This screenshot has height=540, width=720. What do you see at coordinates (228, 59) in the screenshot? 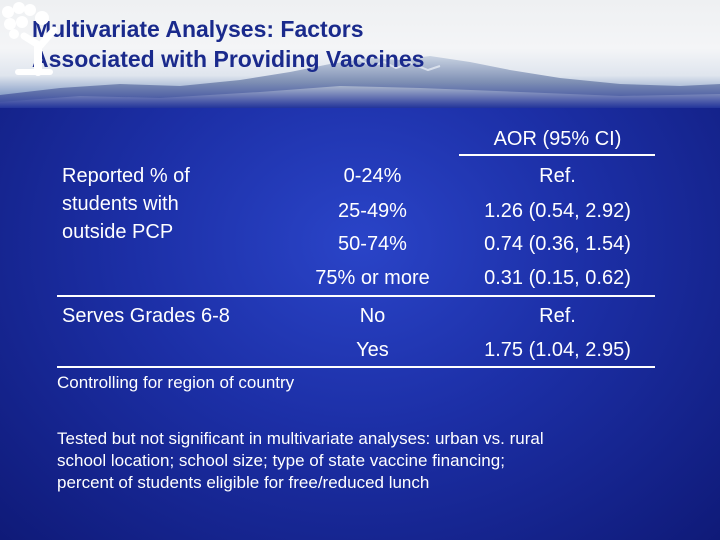
I see `slide-title-line-2: Associated with Providing Vaccines` at bounding box center [228, 59].